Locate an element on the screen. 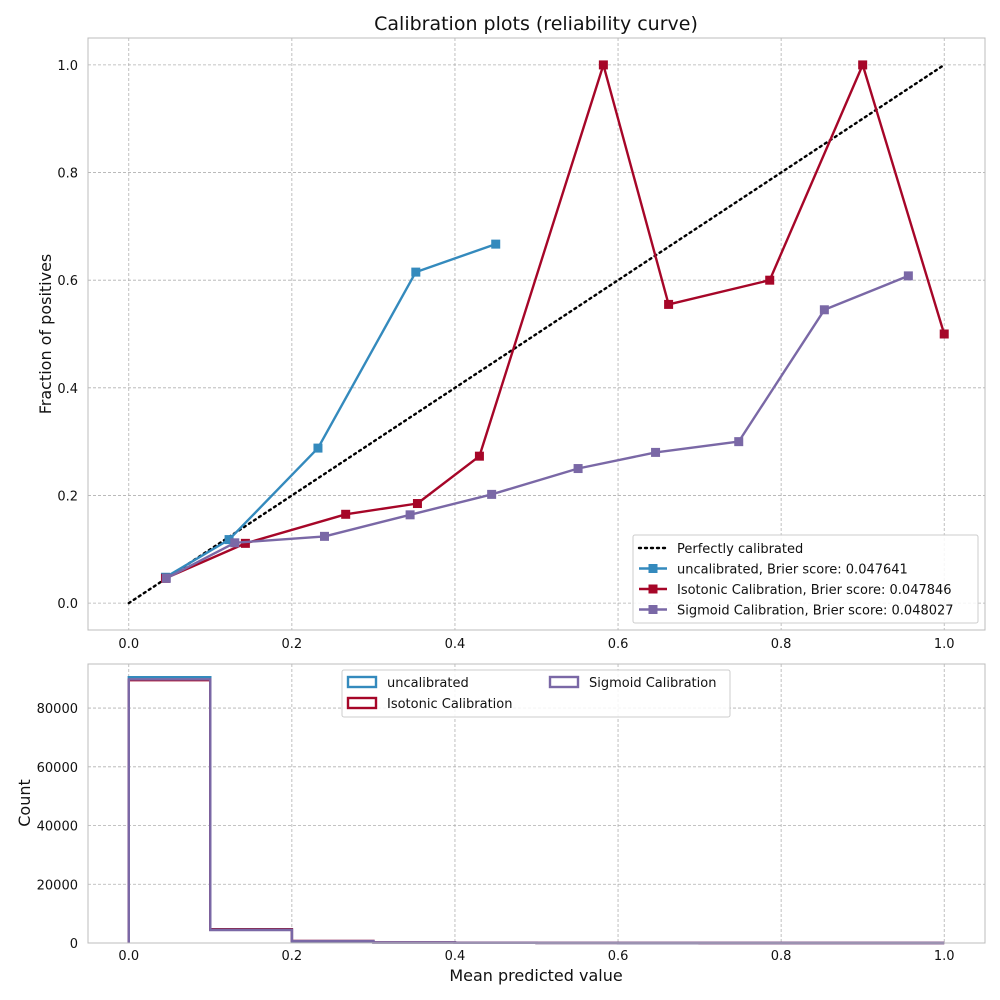 This screenshot has height=1000, width=1000. bottom-y-tick-label: 80000 is located at coordinates (57, 709).